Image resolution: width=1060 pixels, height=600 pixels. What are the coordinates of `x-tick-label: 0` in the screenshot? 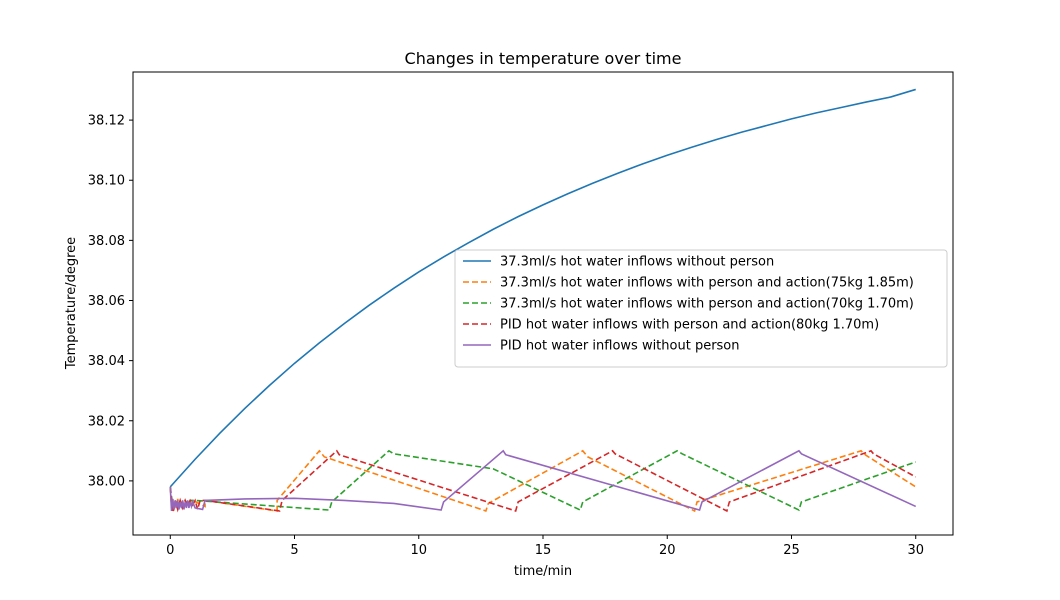 It's located at (170, 550).